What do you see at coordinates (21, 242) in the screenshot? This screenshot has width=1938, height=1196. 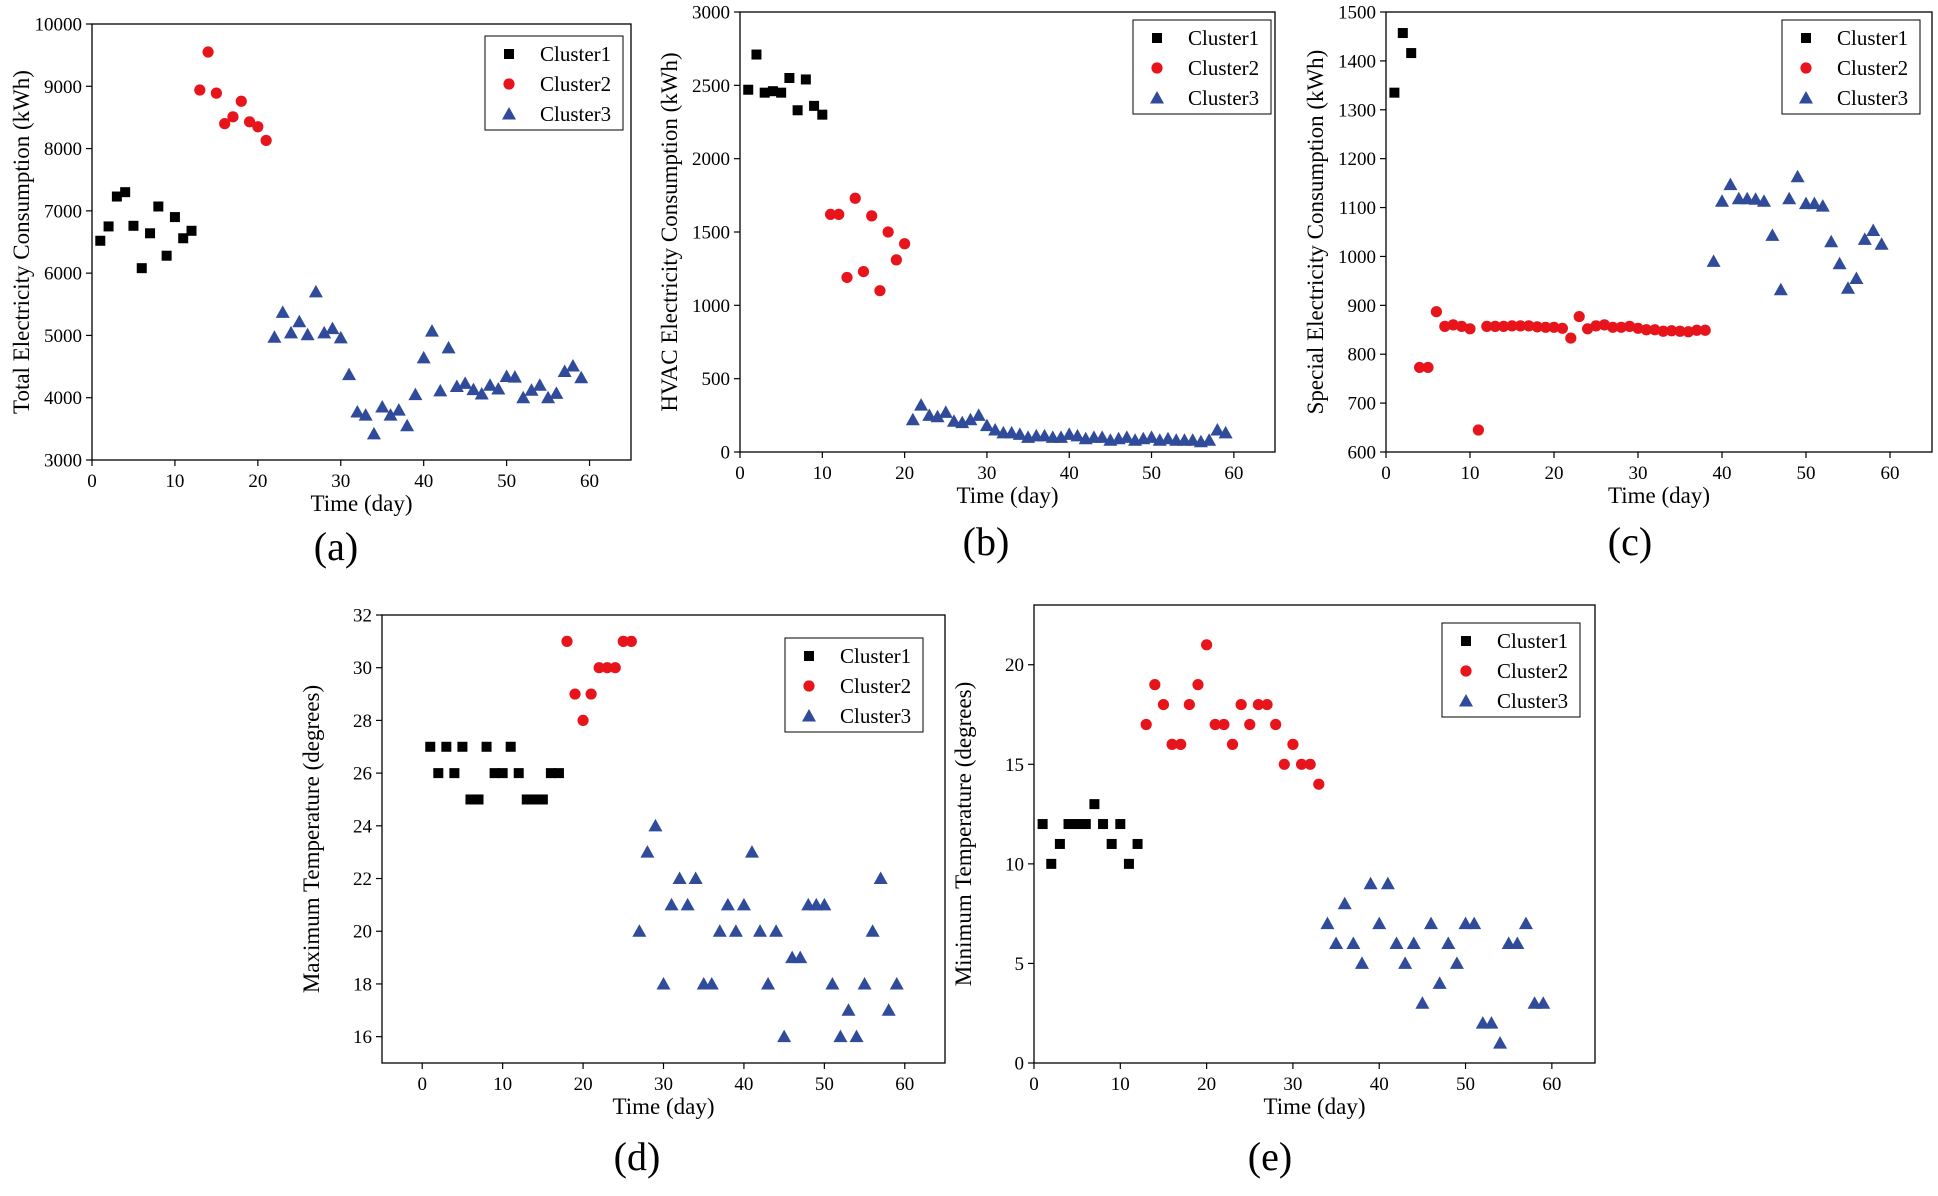 I see `y-axis-label: Total Electricity Consumption (kWh)` at bounding box center [21, 242].